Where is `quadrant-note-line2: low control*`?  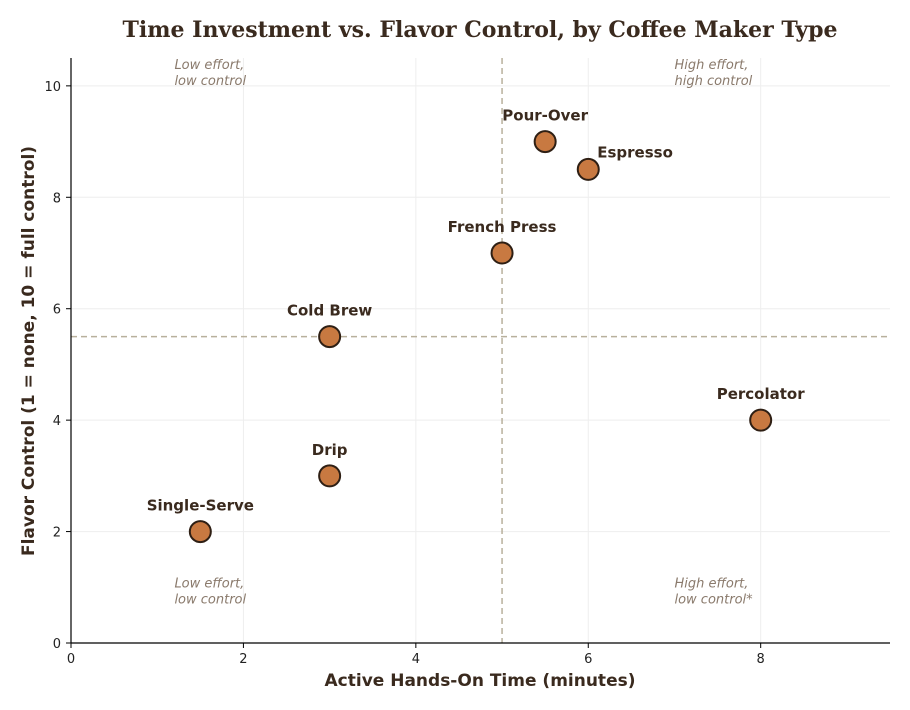
quadrant-note-line2: low control* is located at coordinates (713, 599).